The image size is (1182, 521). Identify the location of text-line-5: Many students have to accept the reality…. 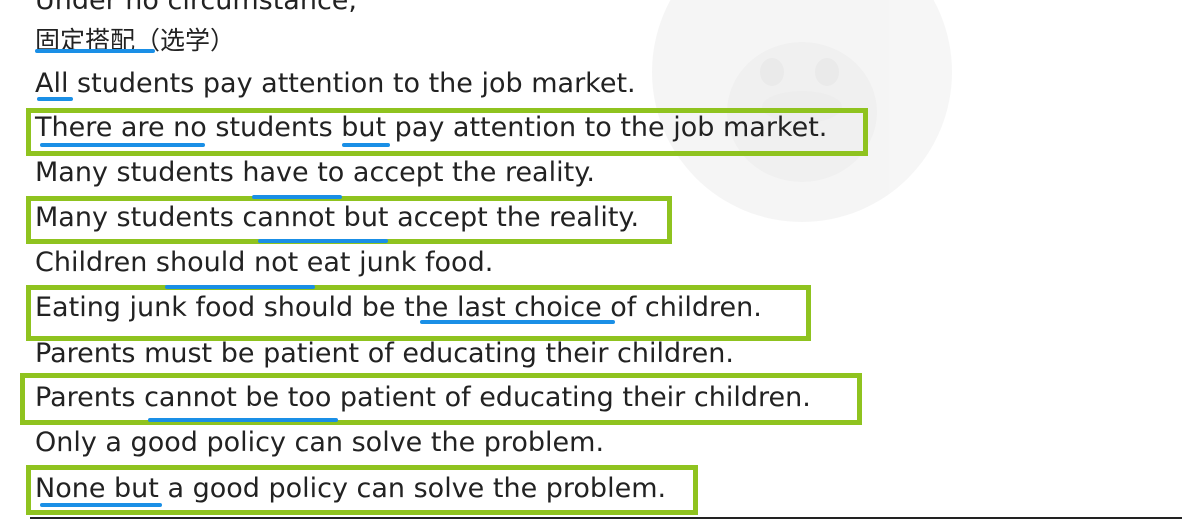
(315, 172).